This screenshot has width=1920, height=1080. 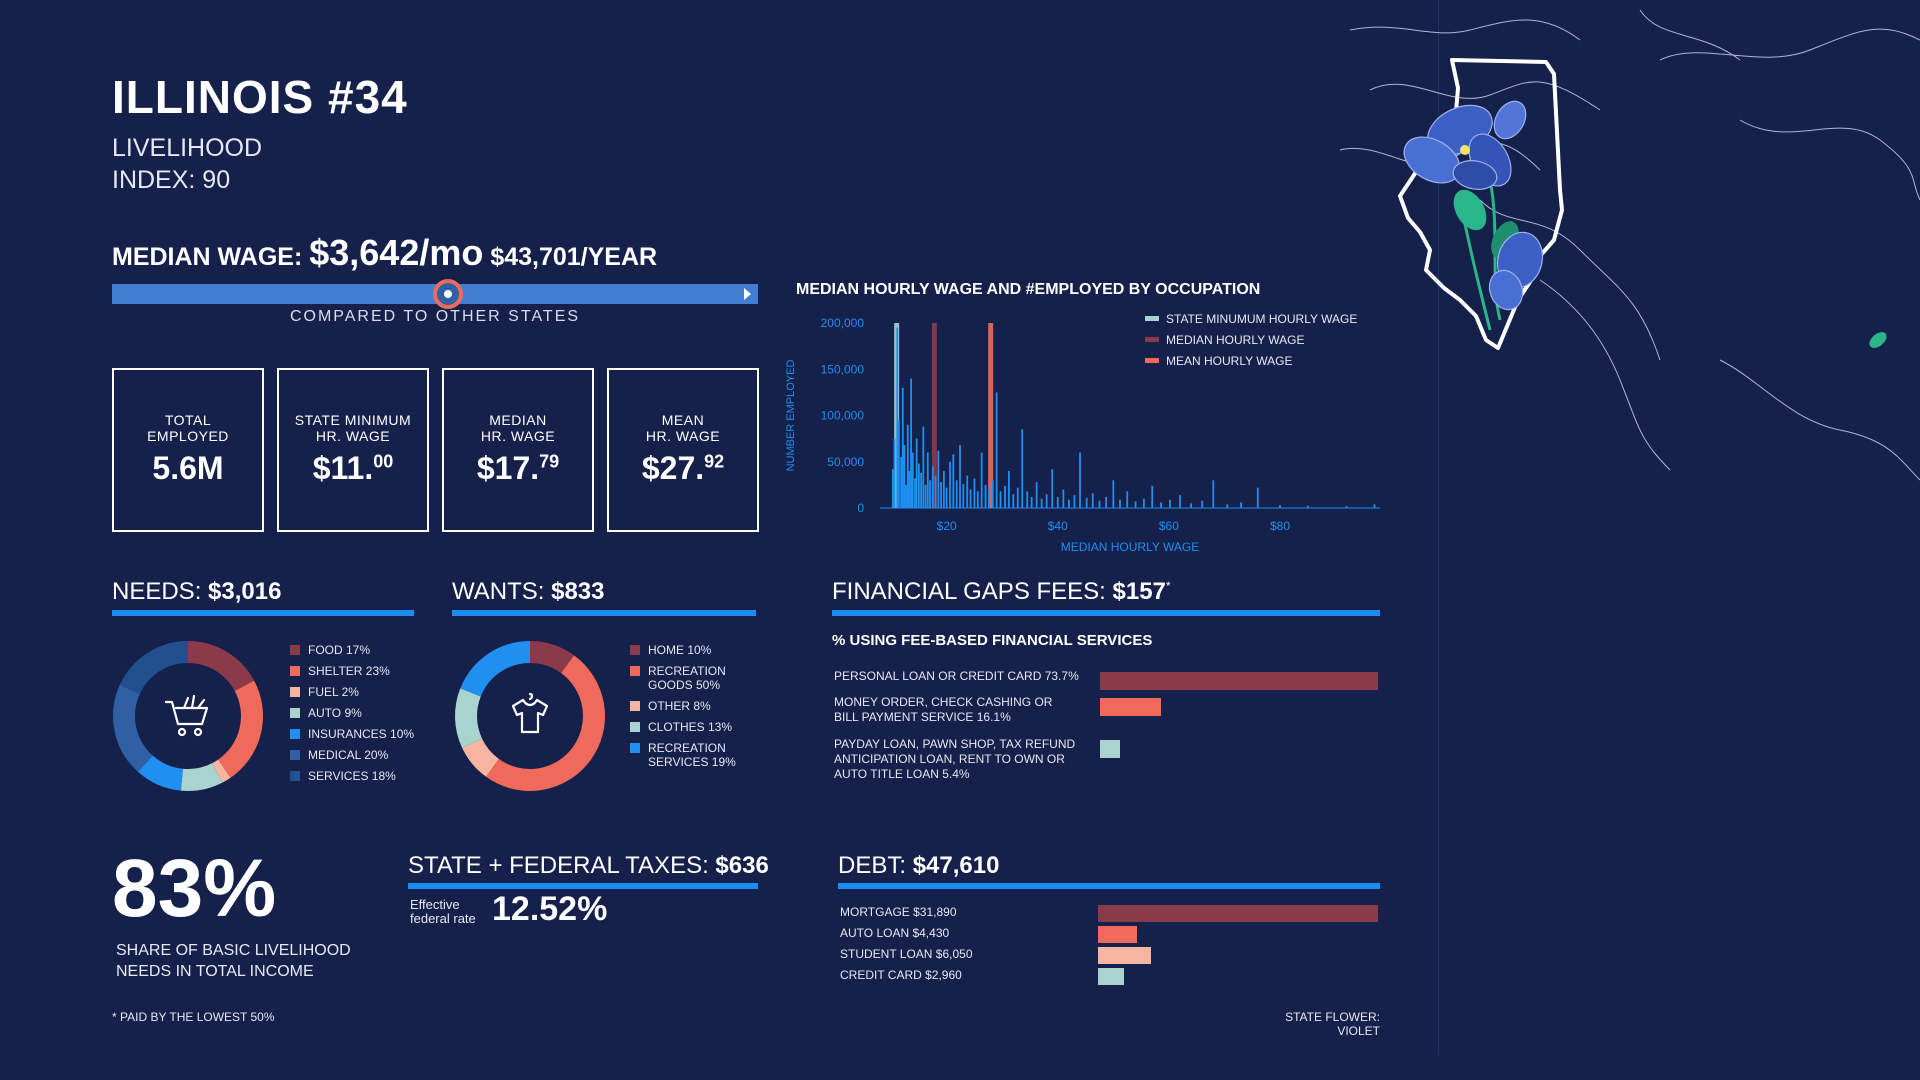 What do you see at coordinates (443, 918) in the screenshot?
I see `rate-label-line-2: federal rate` at bounding box center [443, 918].